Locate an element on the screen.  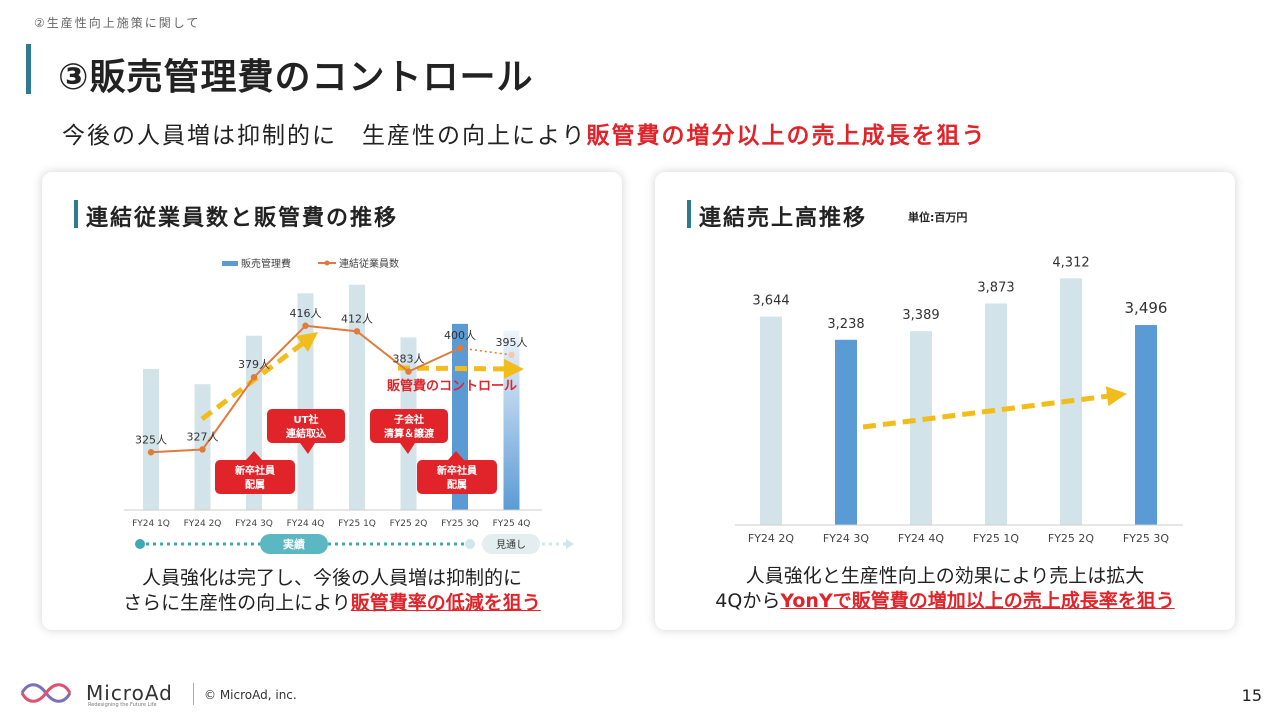
breadcrumb: ②生産性向上施策に関して is located at coordinates (117, 23).